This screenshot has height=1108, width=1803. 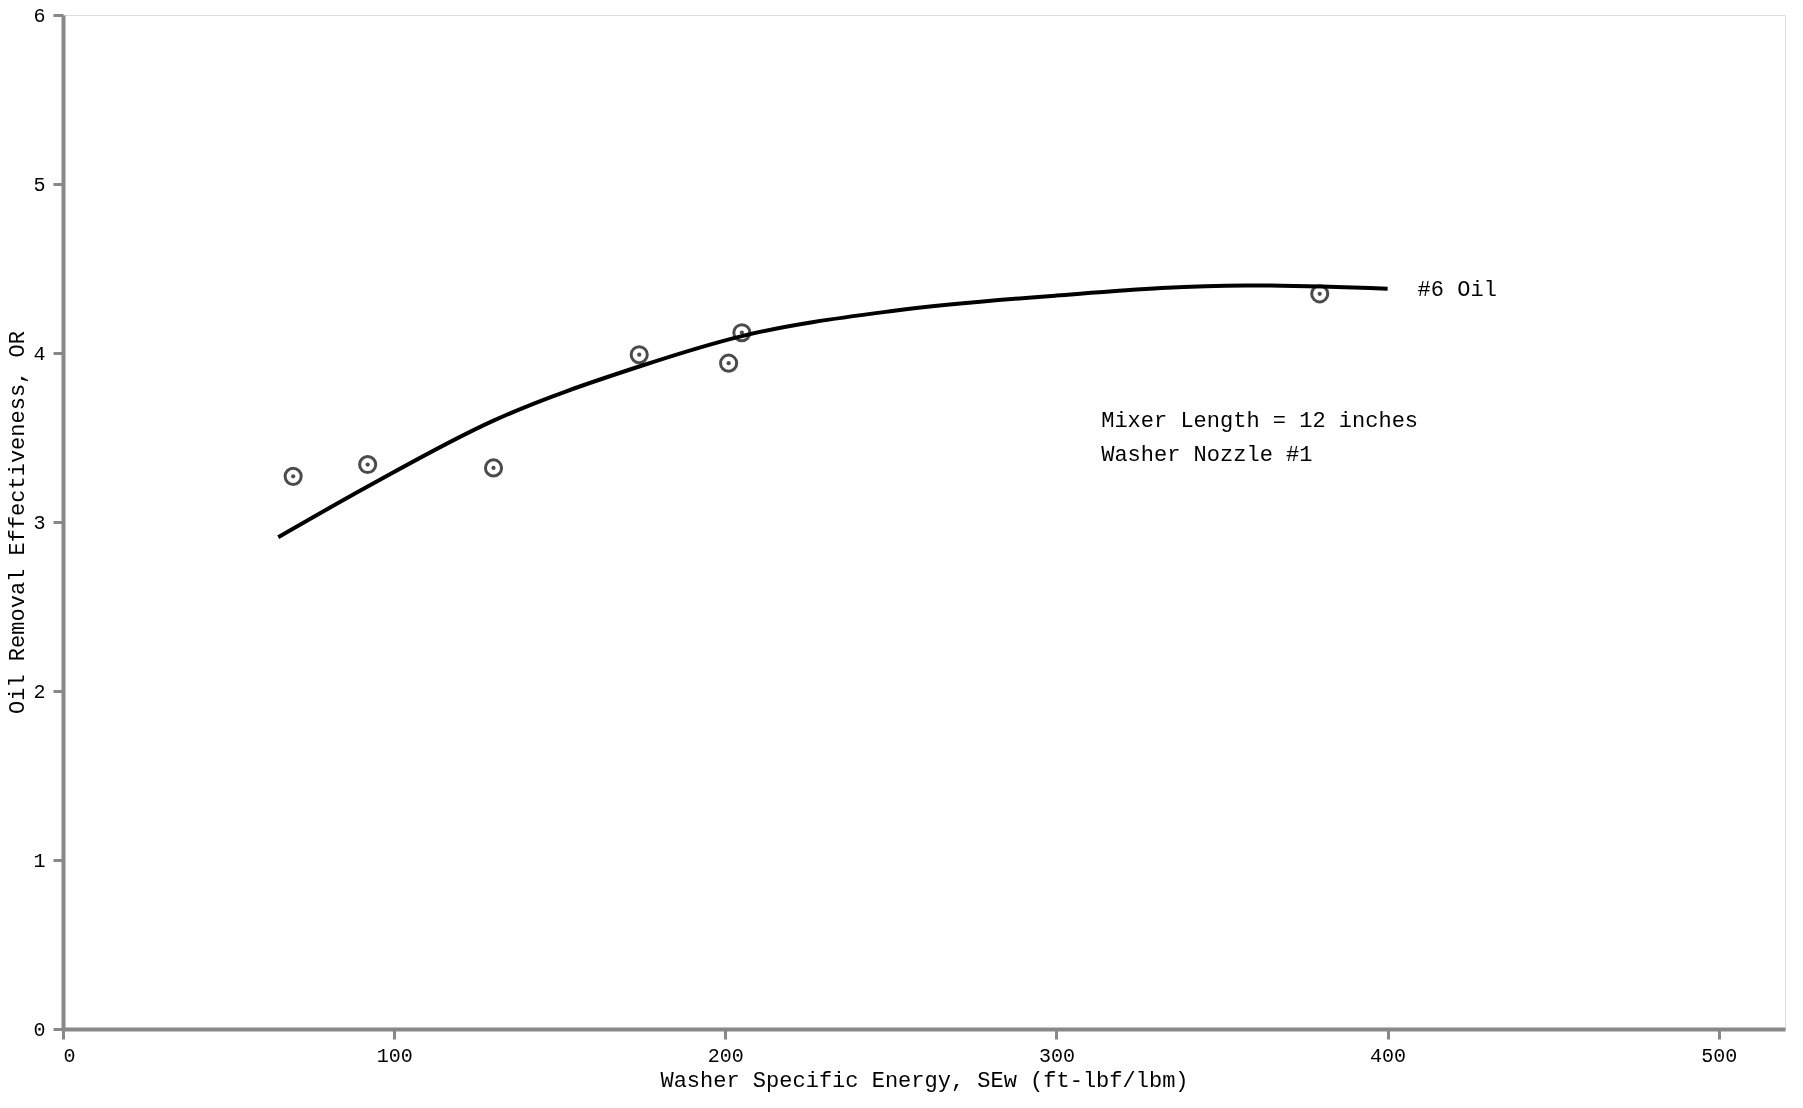 What do you see at coordinates (39, 523) in the screenshot?
I see `y-tick-label: 3` at bounding box center [39, 523].